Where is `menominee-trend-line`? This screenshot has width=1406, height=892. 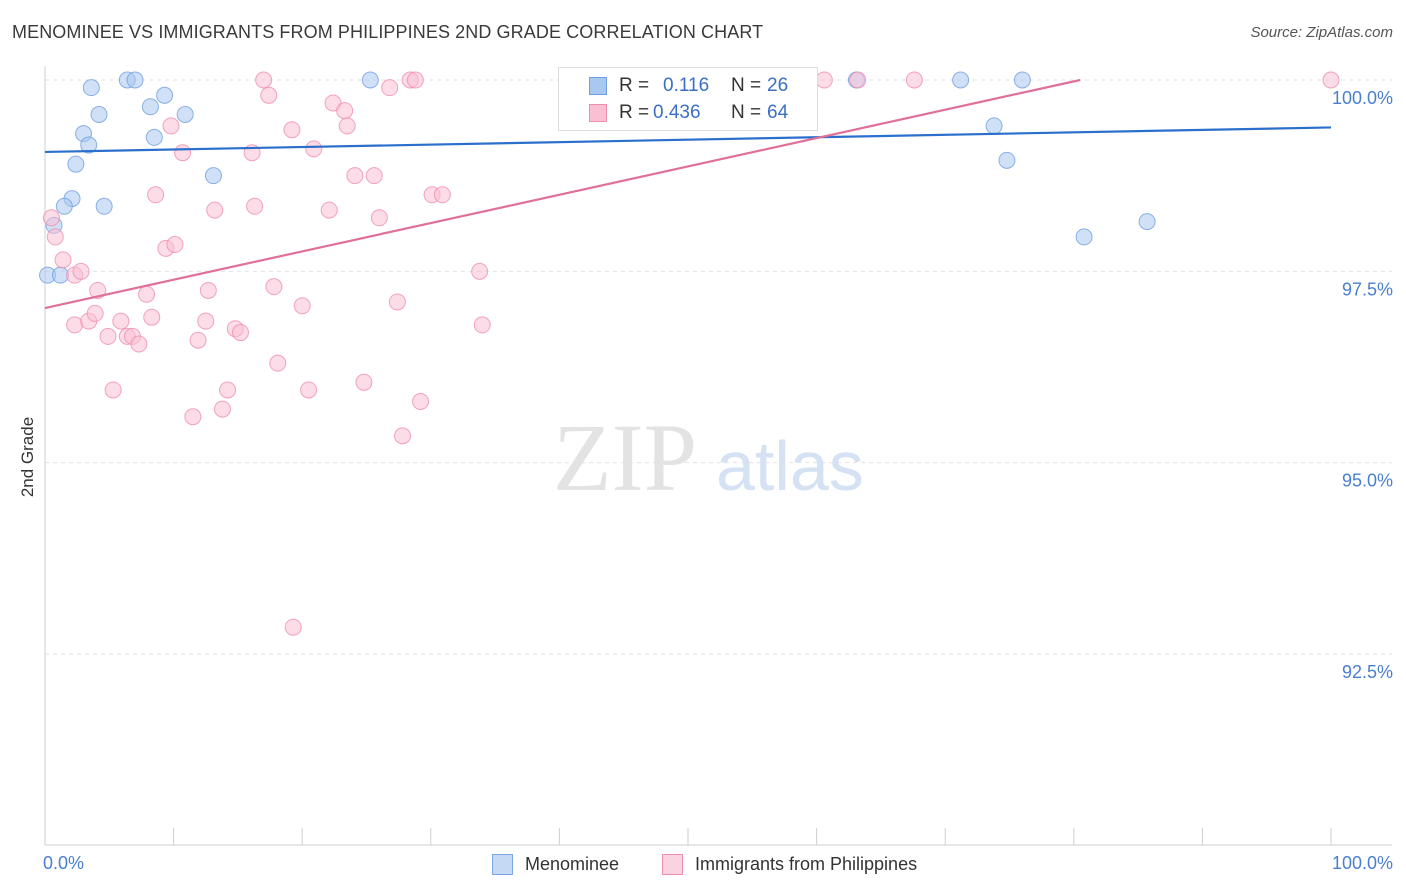
menominee-trend-line is located at coordinates (688, 140).